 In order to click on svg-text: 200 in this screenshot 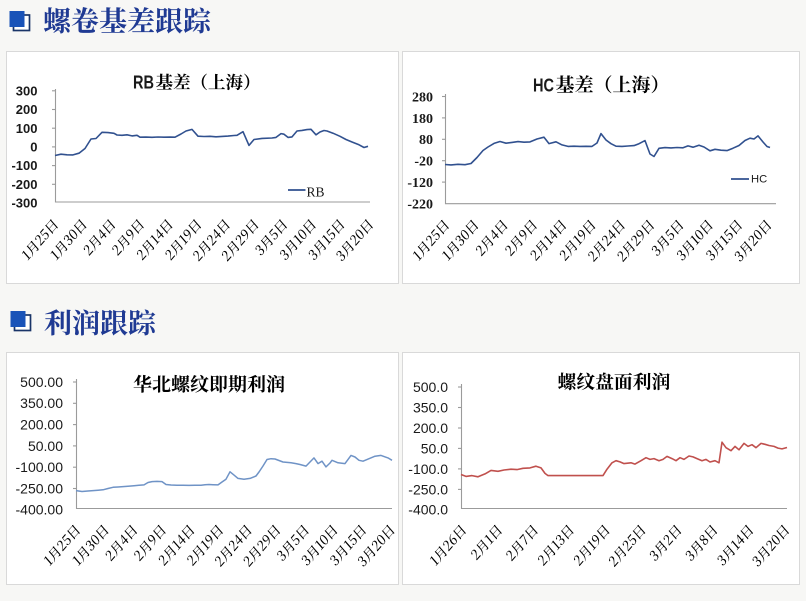, I will do `click(27, 109)`.